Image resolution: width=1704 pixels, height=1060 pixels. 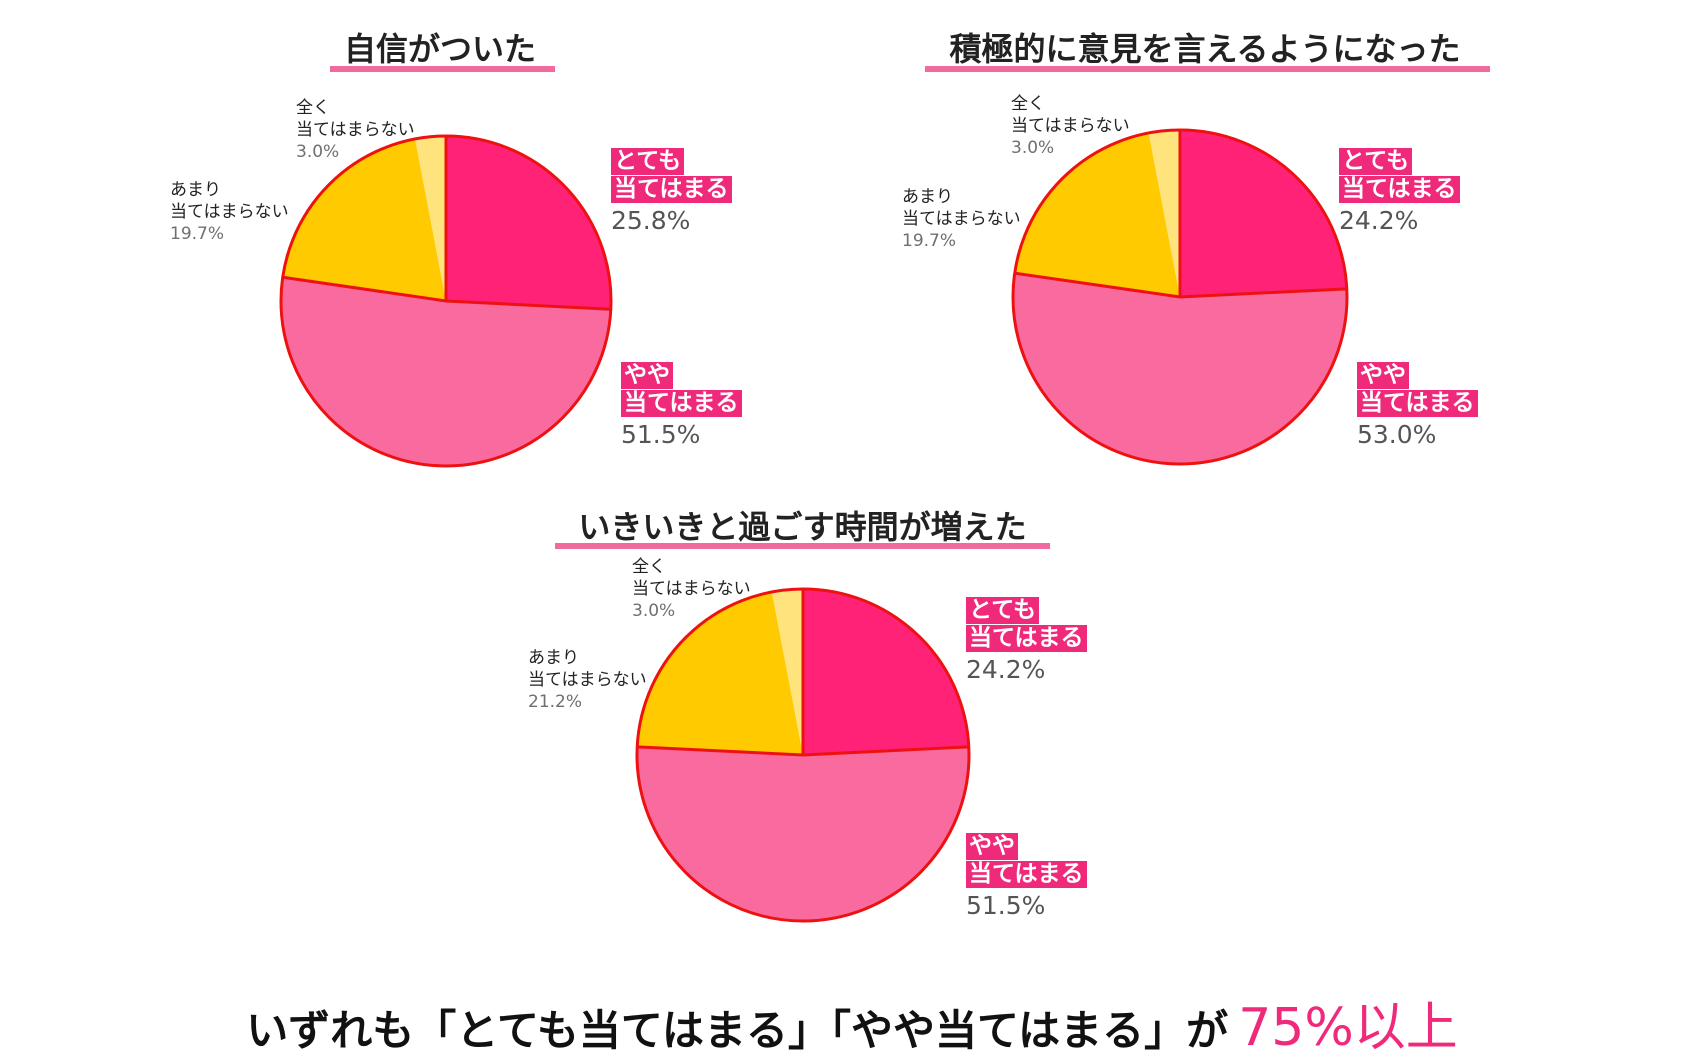 I want to click on label-some: やや 当てはまる 53.0%, so click(x=1417, y=406).